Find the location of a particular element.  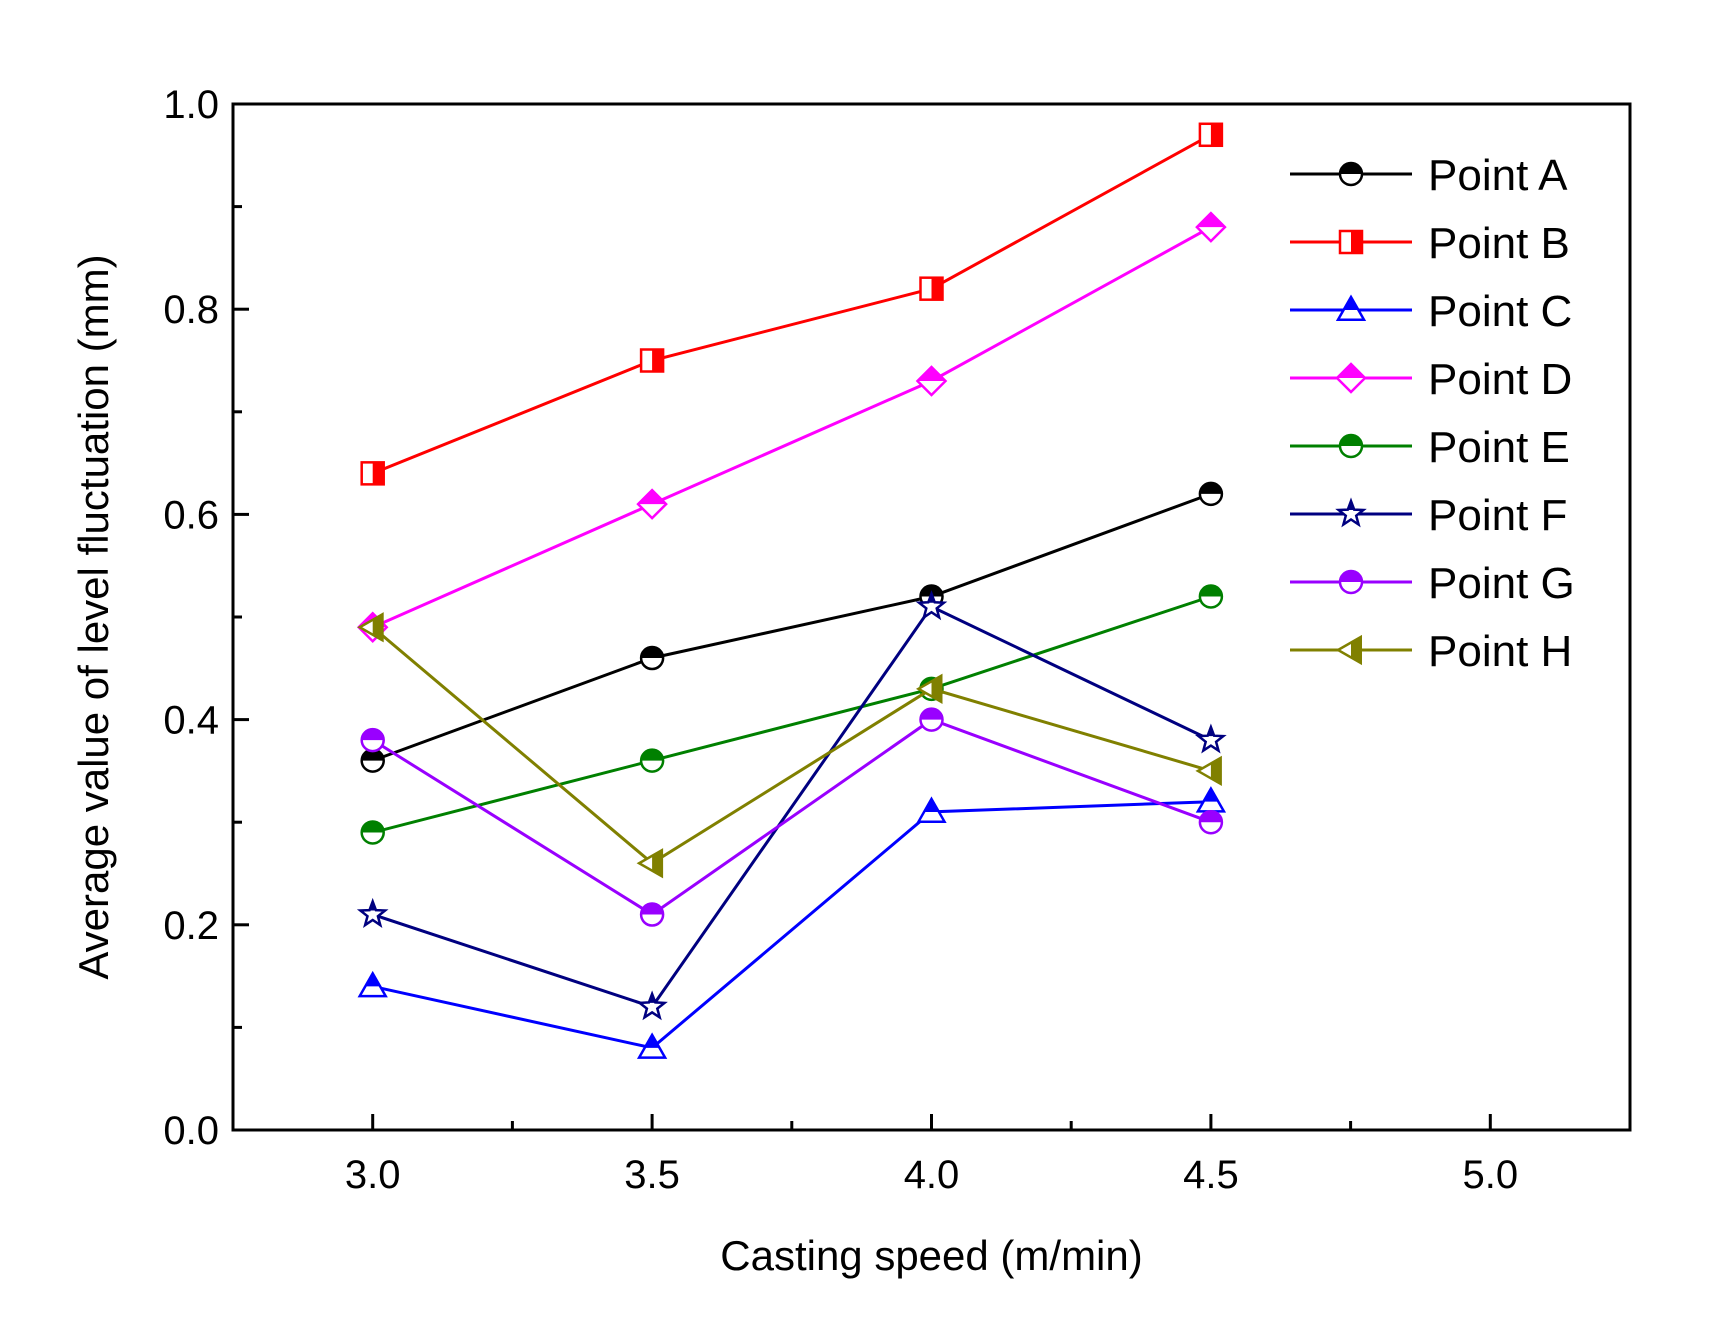

legend-label: Point H is located at coordinates (1500, 651).